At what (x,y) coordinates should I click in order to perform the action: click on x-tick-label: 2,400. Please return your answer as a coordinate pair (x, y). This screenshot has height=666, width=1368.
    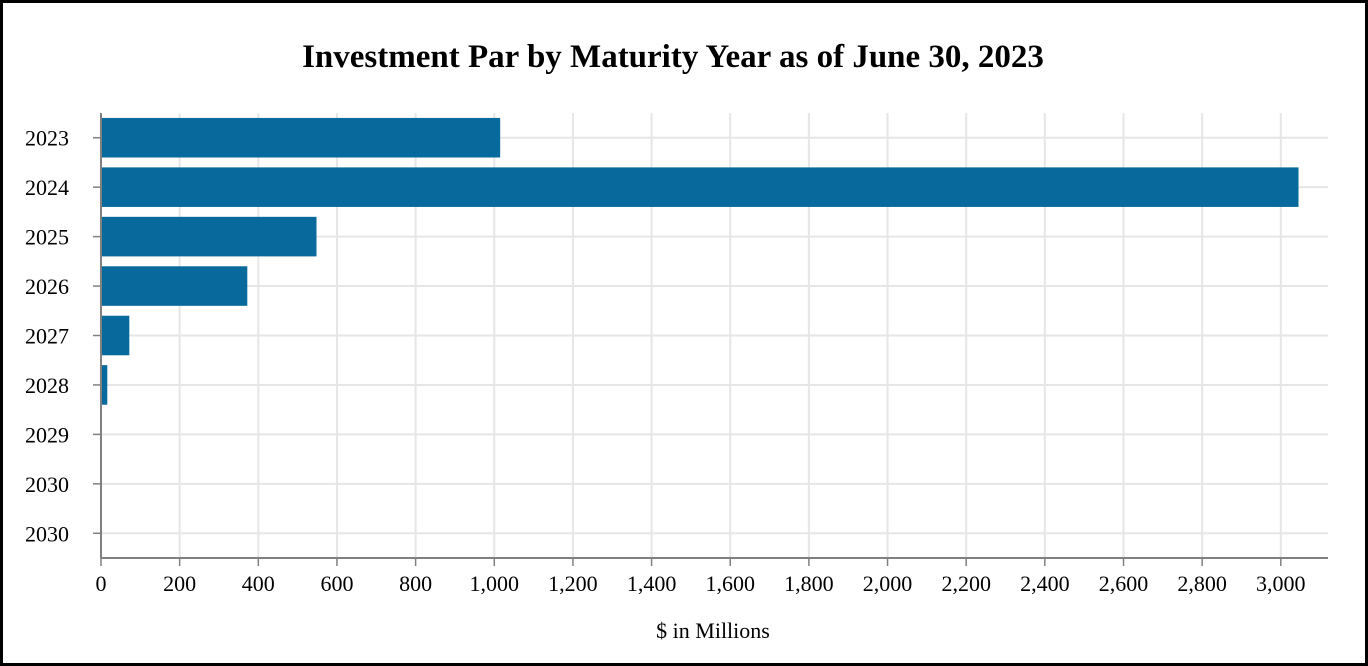
    Looking at the image, I should click on (1045, 583).